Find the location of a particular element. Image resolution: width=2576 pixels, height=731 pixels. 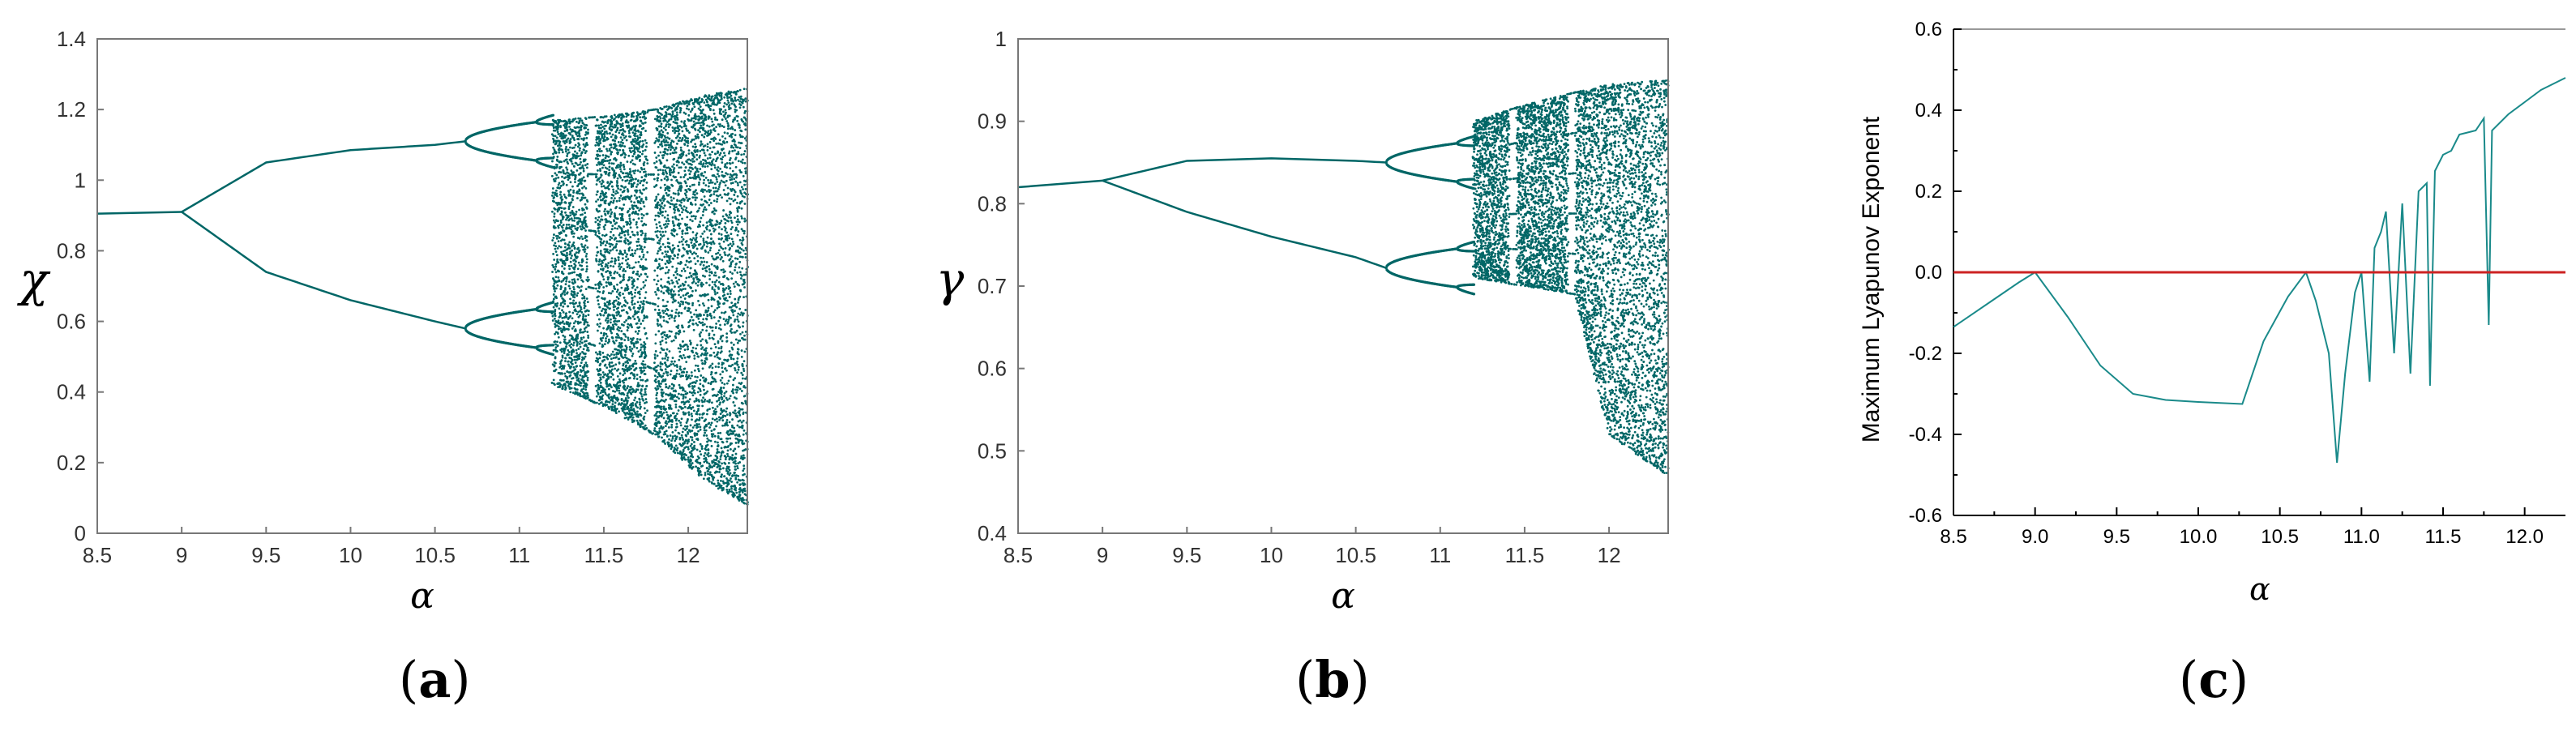

panel-a-dots is located at coordinates (422, 297).